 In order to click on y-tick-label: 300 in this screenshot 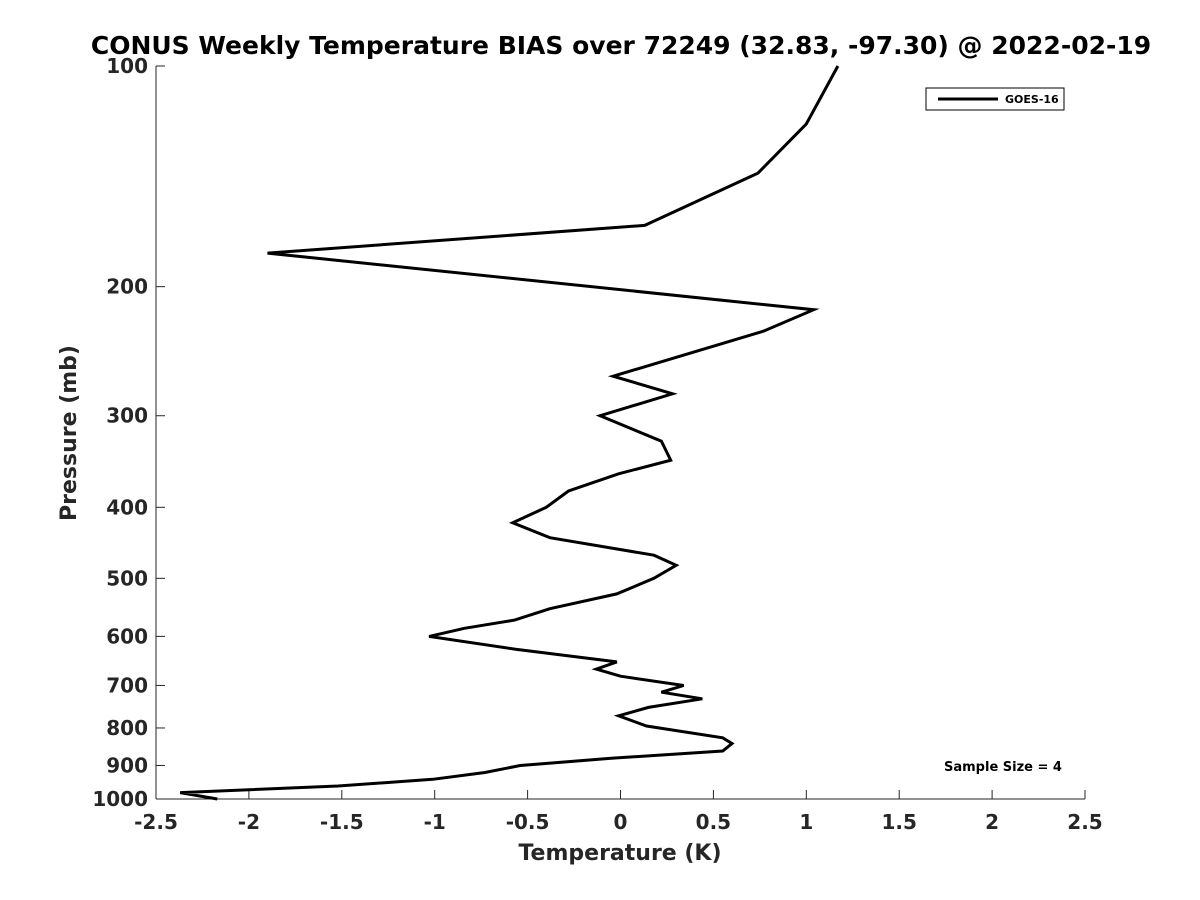, I will do `click(127, 416)`.